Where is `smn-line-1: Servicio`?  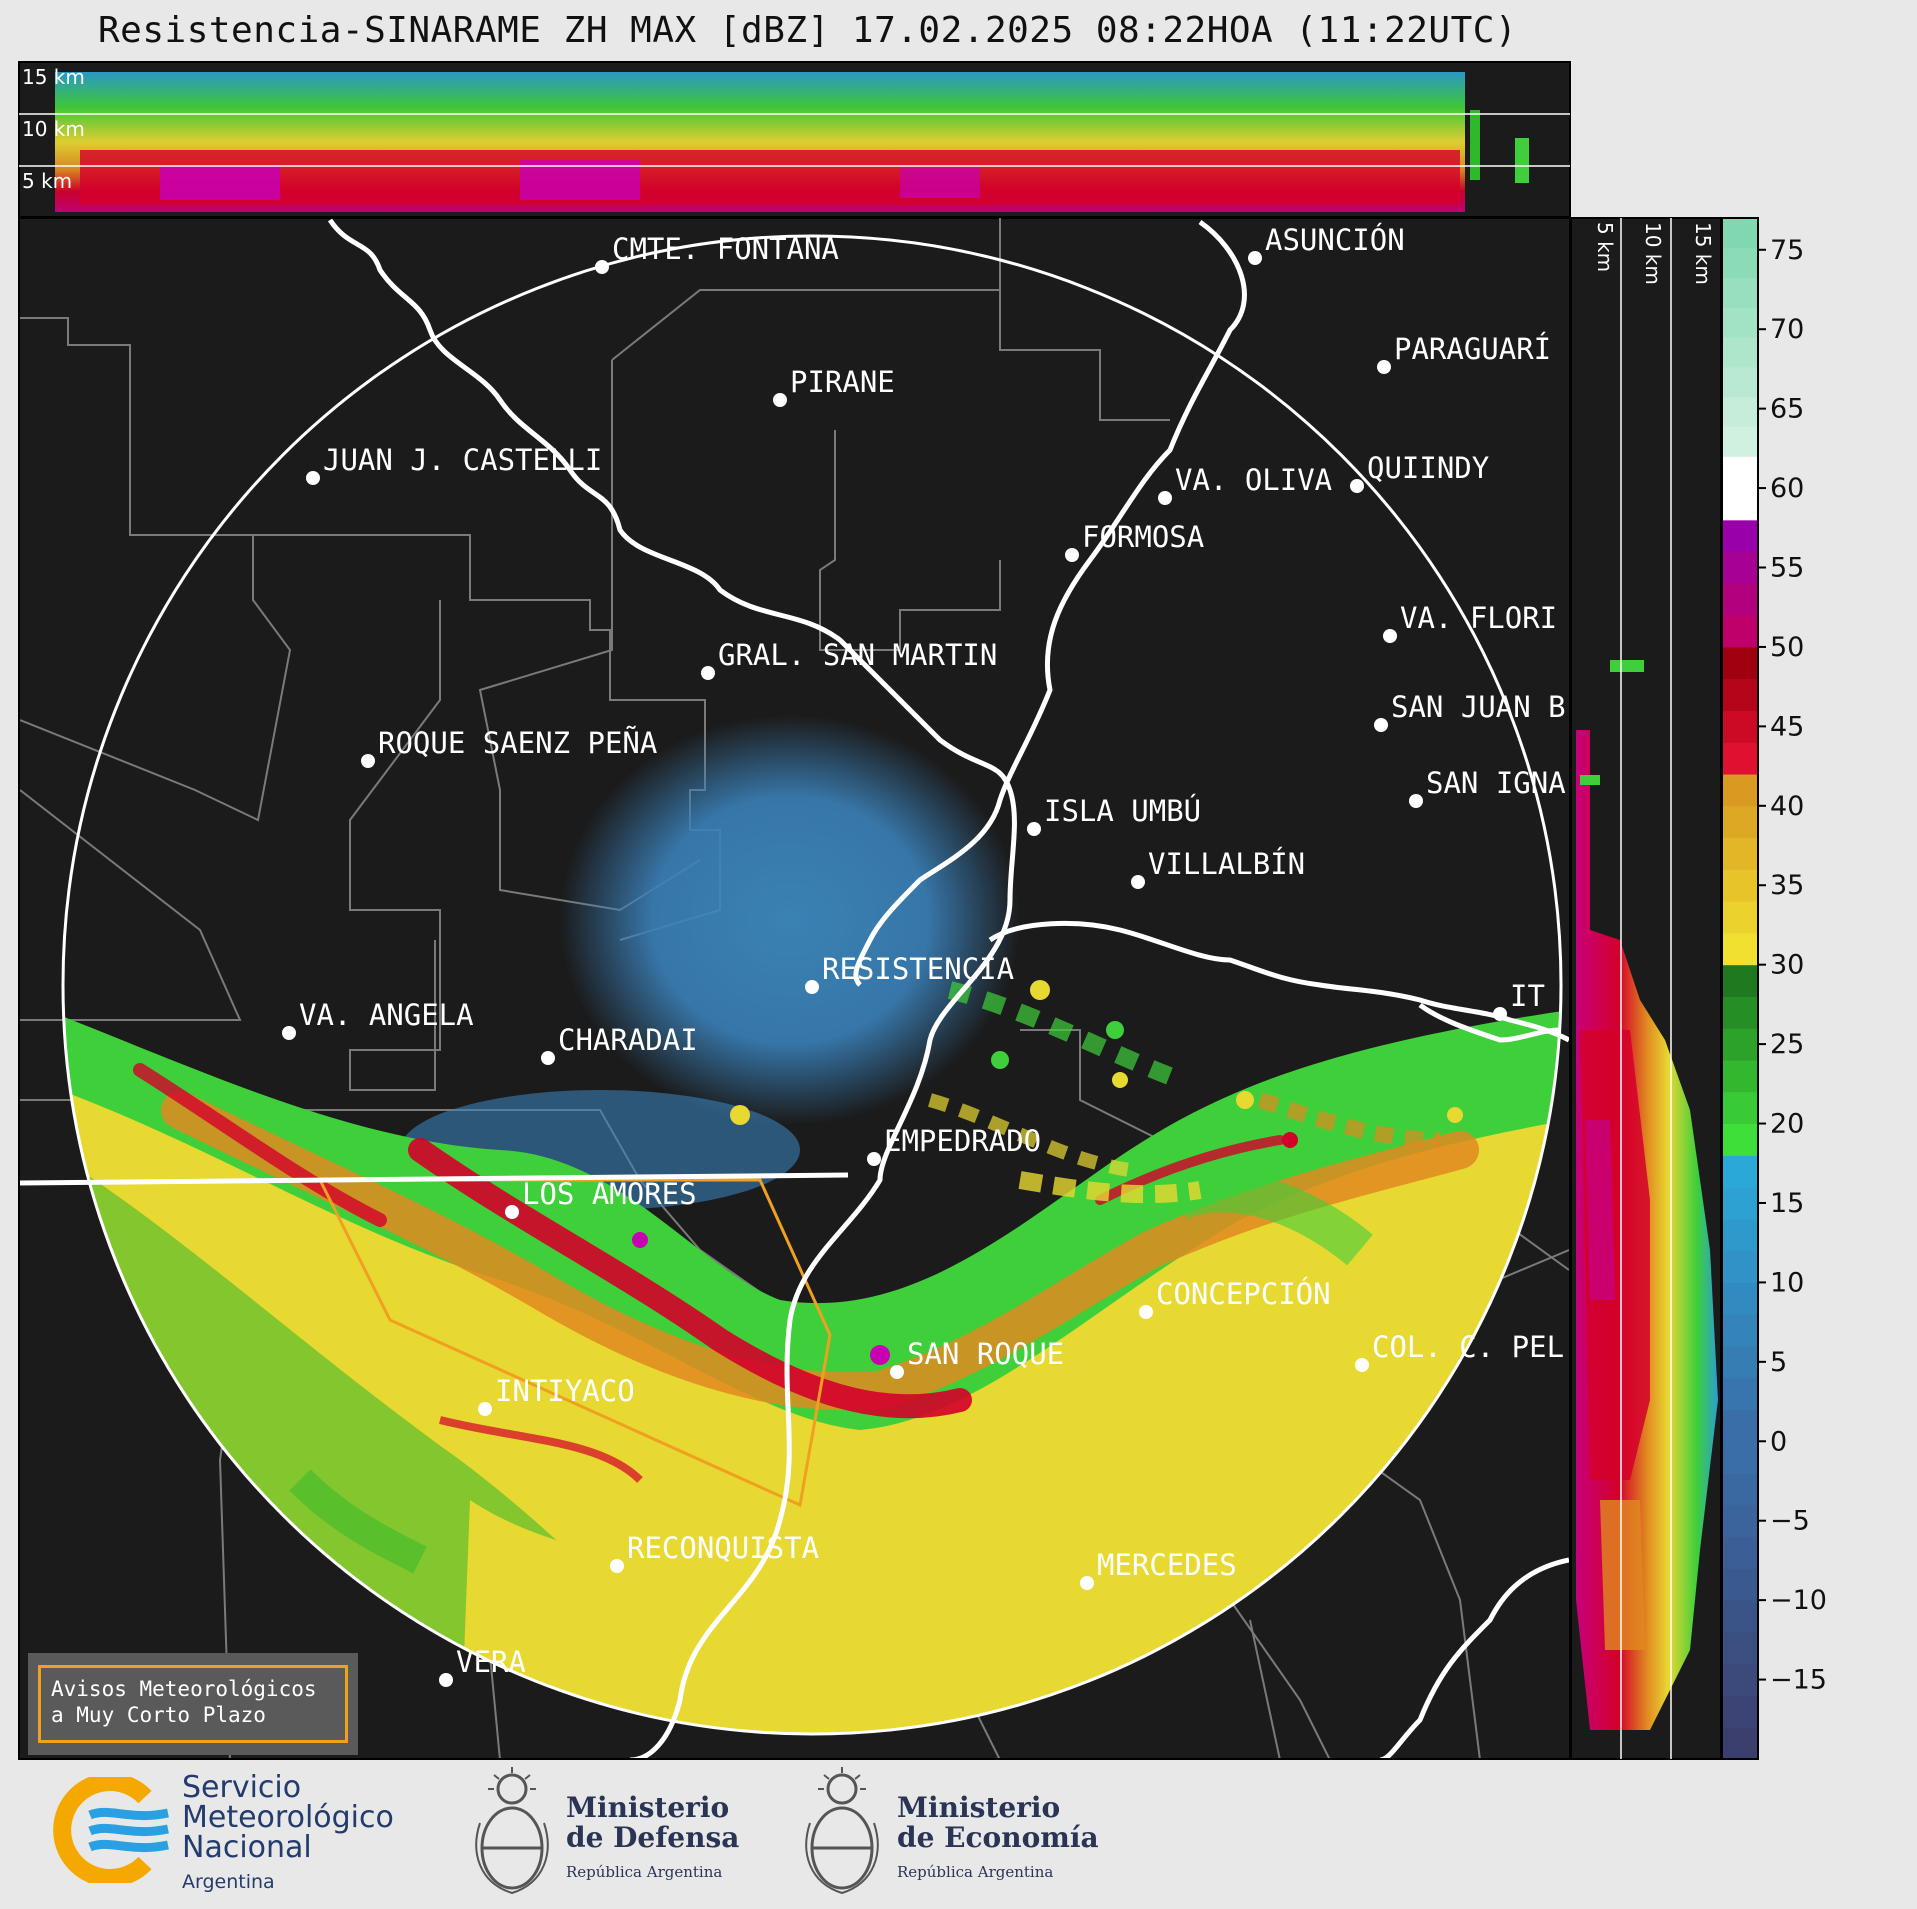
smn-line-1: Servicio is located at coordinates (242, 1787).